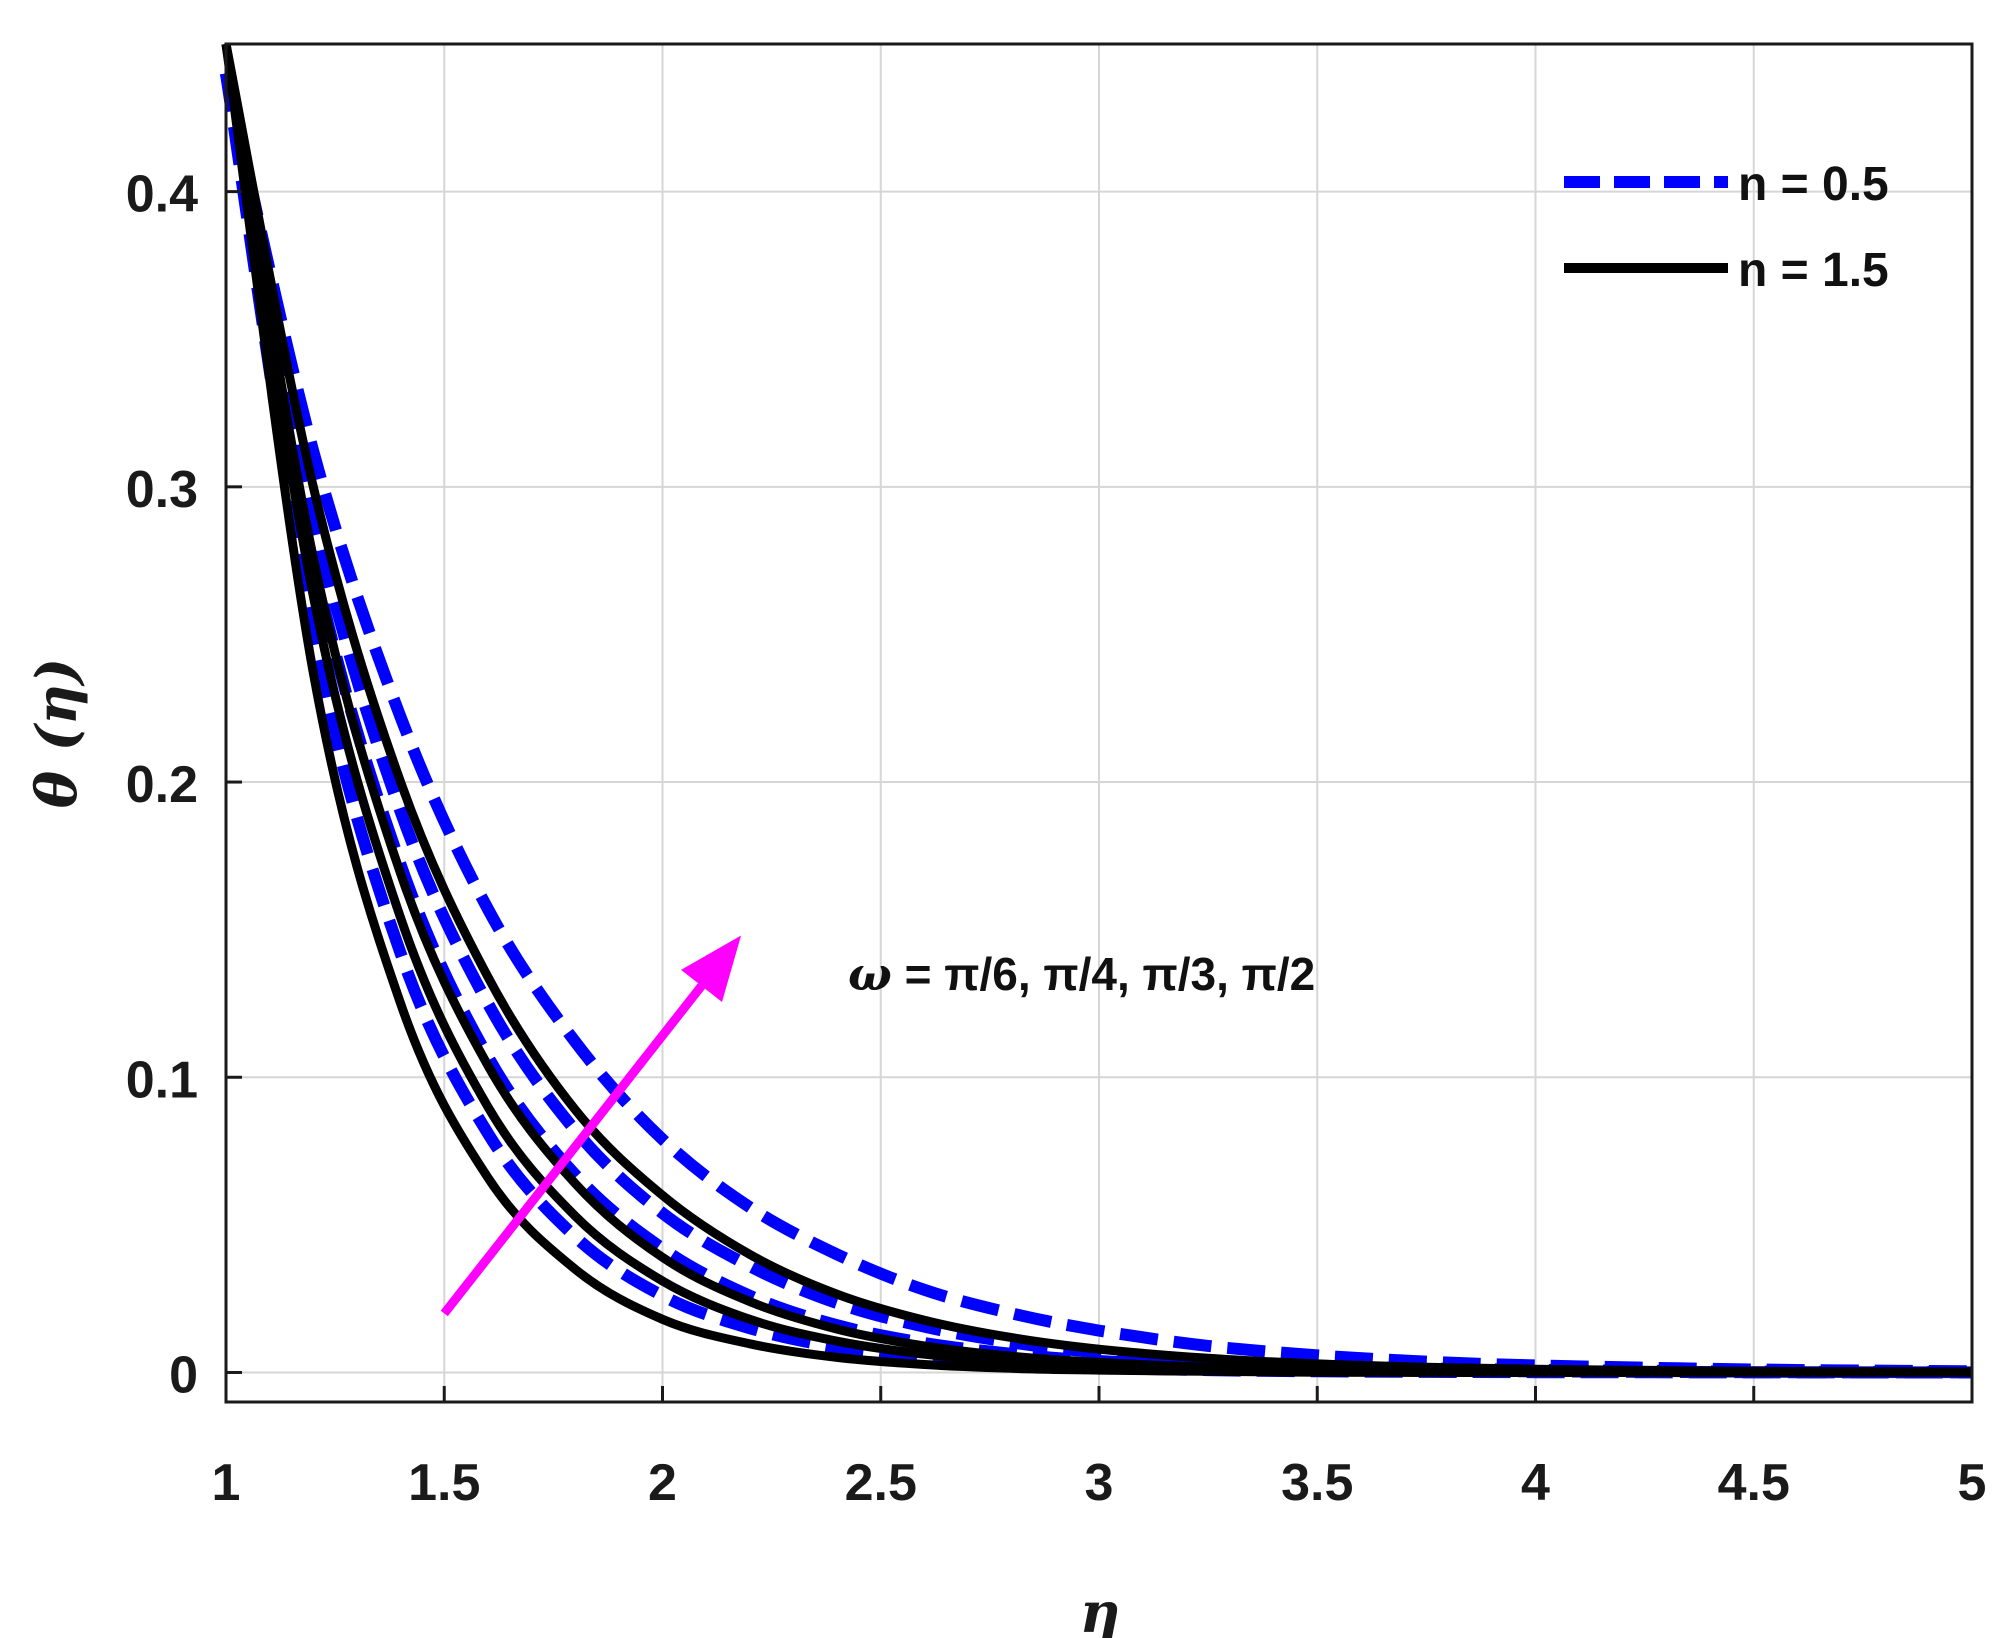  Describe the element at coordinates (870, 974) in the screenshot. I see `annotation-omega: ω` at that location.